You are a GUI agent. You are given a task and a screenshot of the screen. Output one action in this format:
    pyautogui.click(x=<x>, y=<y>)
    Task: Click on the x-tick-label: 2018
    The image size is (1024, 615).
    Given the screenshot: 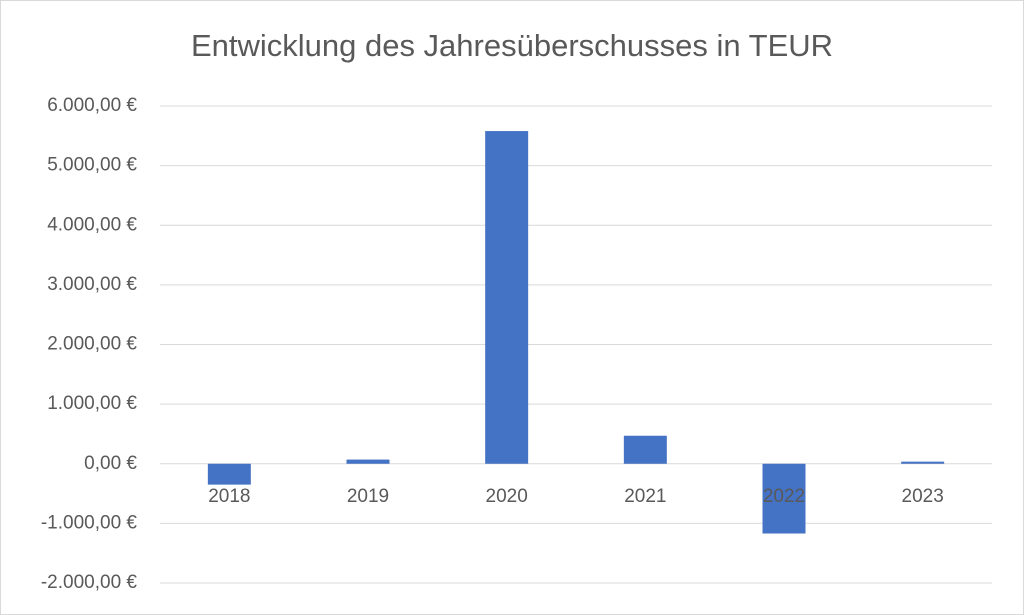 What is the action you would take?
    pyautogui.click(x=229, y=496)
    